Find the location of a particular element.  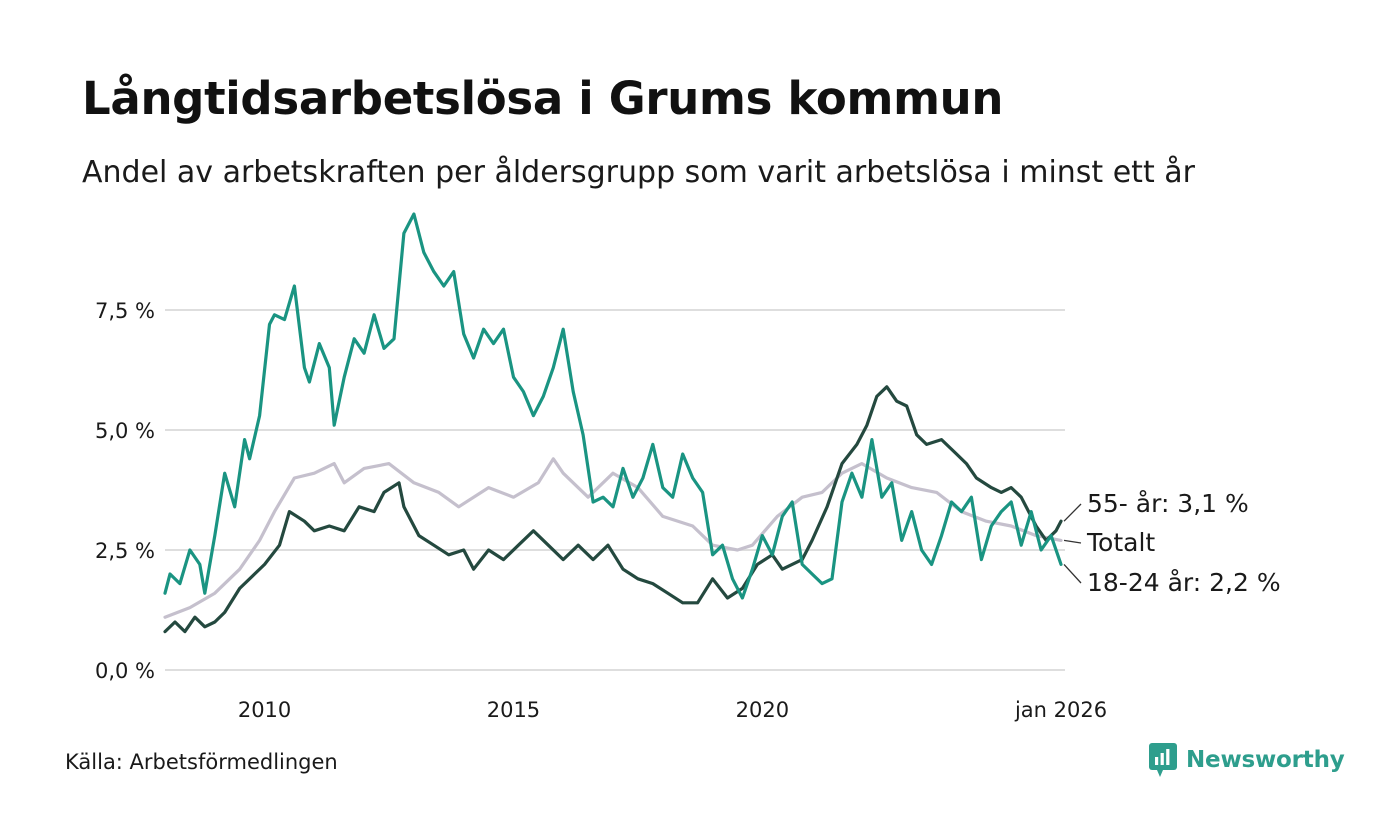

y-tick-label: 5,0 % is located at coordinates (125, 431).